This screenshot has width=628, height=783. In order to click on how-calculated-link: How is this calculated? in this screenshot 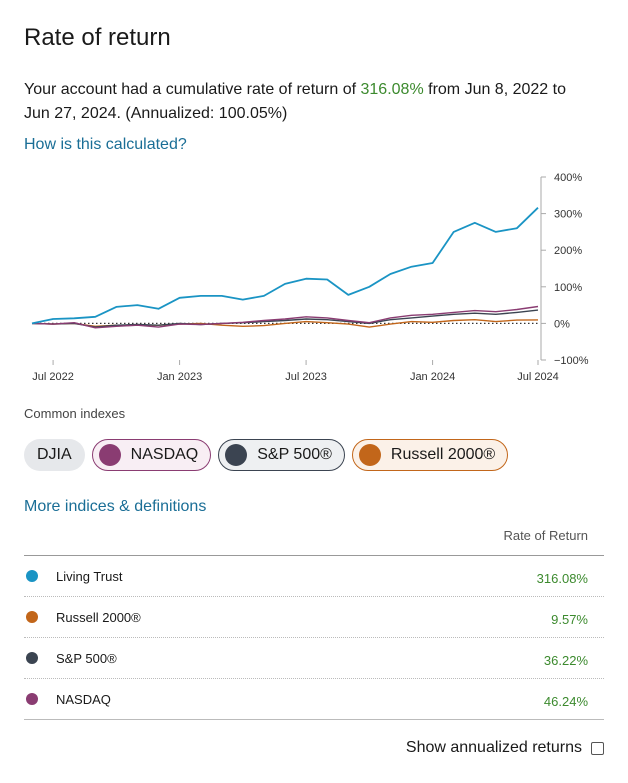, I will do `click(105, 144)`.